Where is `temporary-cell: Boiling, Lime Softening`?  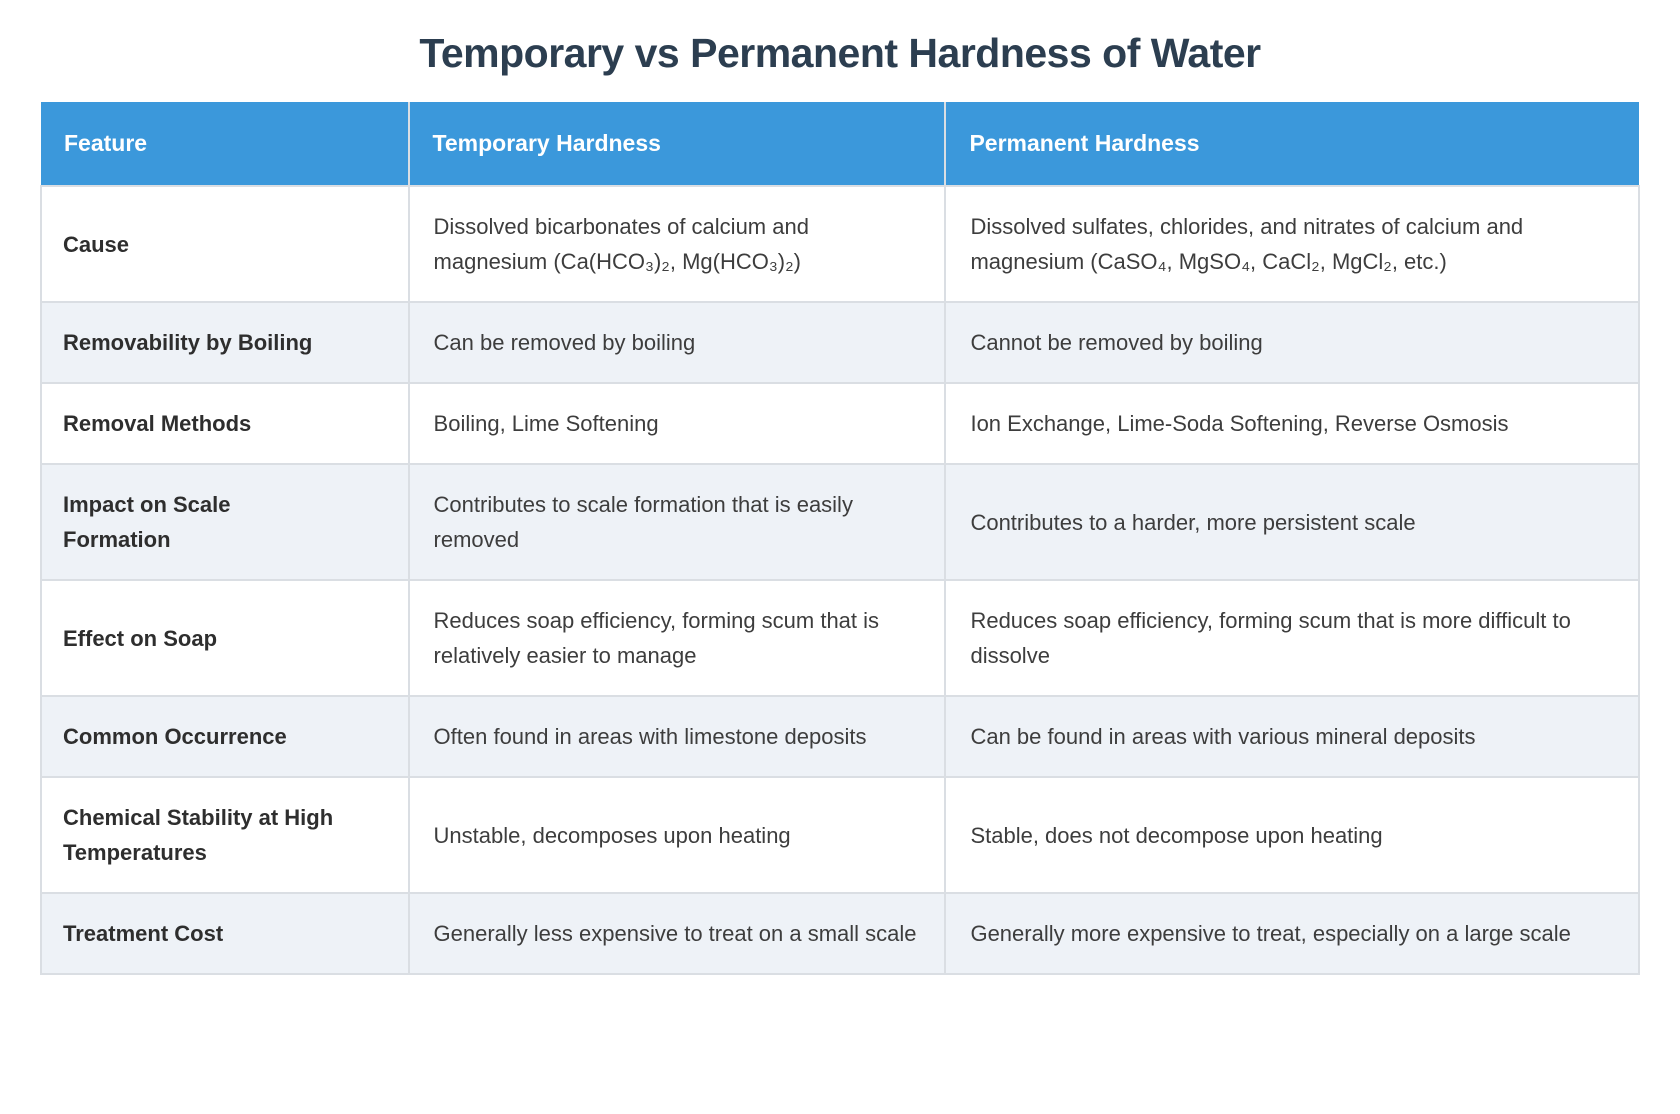 temporary-cell: Boiling, Lime Softening is located at coordinates (677, 423).